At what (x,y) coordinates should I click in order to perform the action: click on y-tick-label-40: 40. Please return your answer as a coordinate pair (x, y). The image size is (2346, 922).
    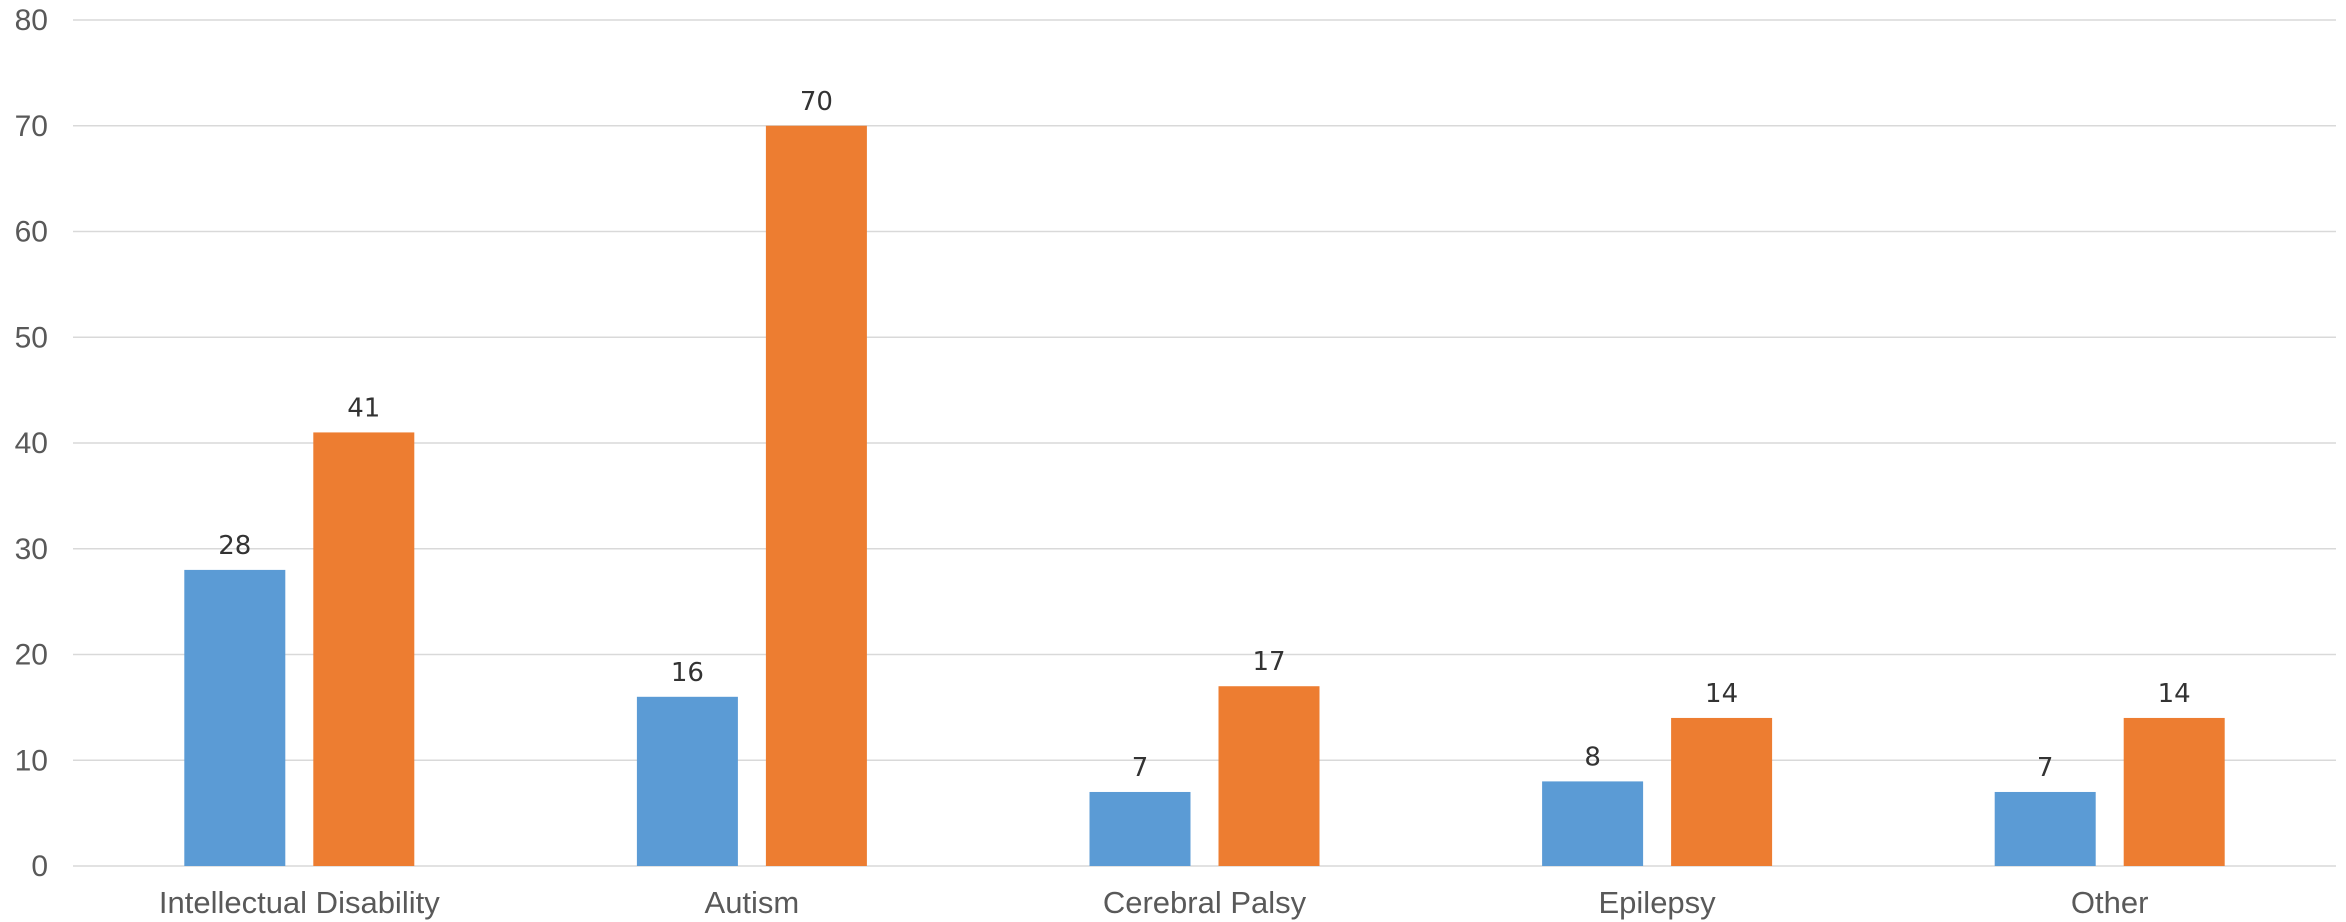
    Looking at the image, I should click on (31, 443).